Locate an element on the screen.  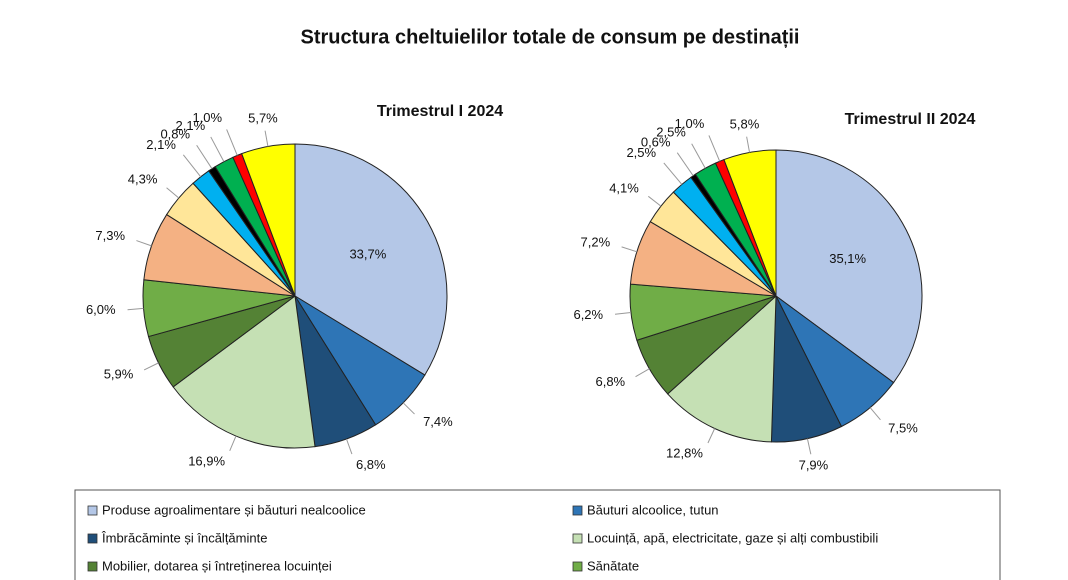
data-label: 0,6% is located at coordinates (656, 141).